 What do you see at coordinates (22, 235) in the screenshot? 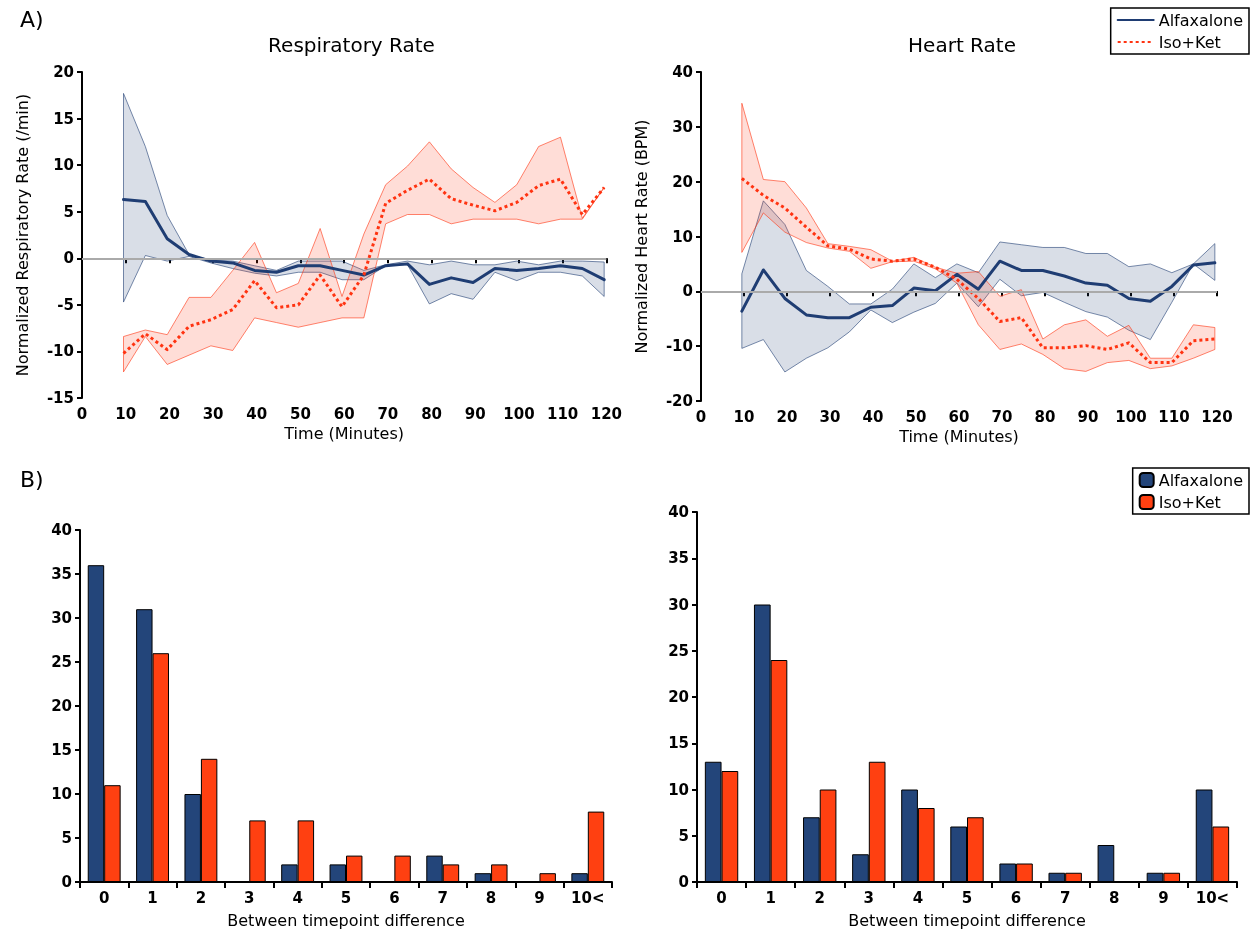
I see `y-axis-title: Normalized Respiratory Rate (/min)` at bounding box center [22, 235].